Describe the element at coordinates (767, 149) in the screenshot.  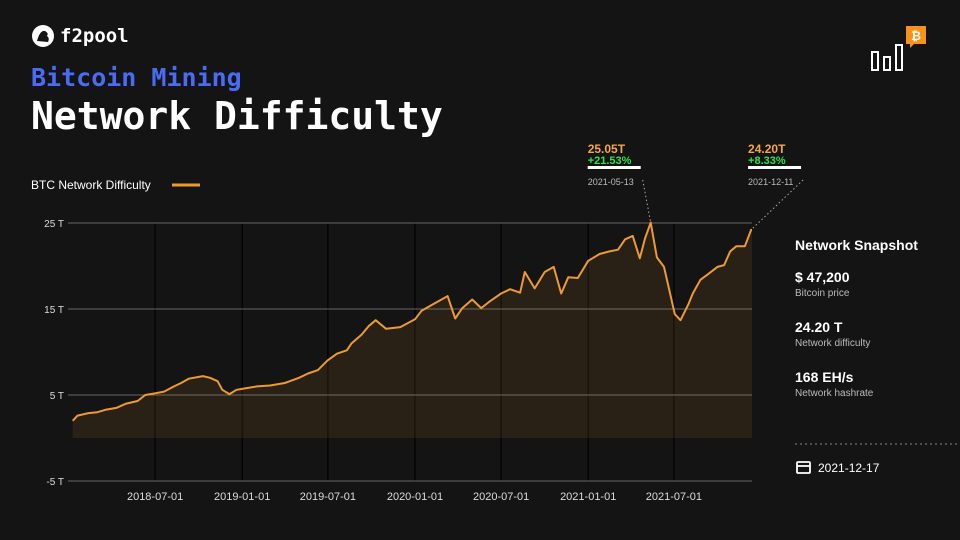
I see `annotation-value: 24.20T` at that location.